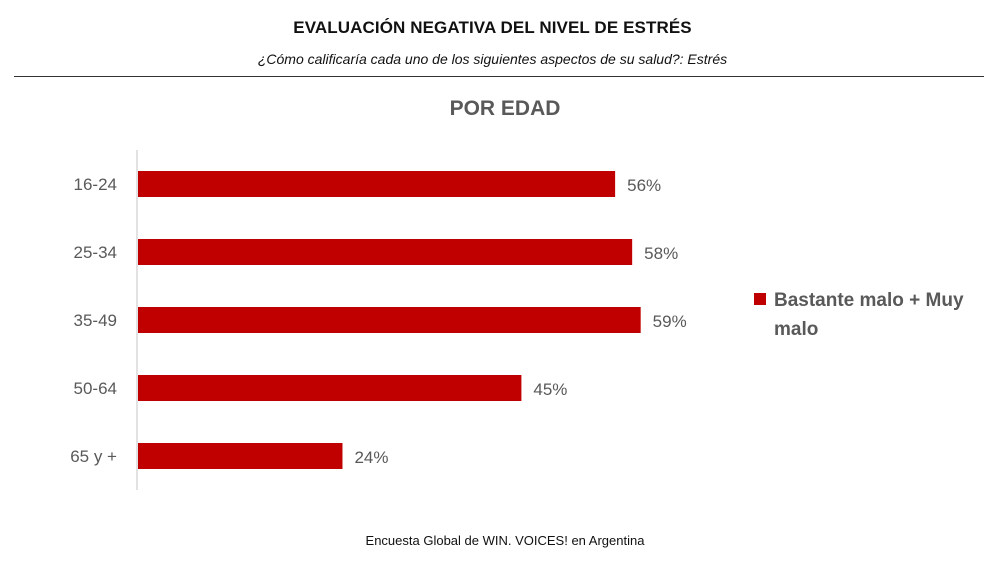 Image resolution: width=985 pixels, height=586 pixels. What do you see at coordinates (499, 76) in the screenshot?
I see `header-divider` at bounding box center [499, 76].